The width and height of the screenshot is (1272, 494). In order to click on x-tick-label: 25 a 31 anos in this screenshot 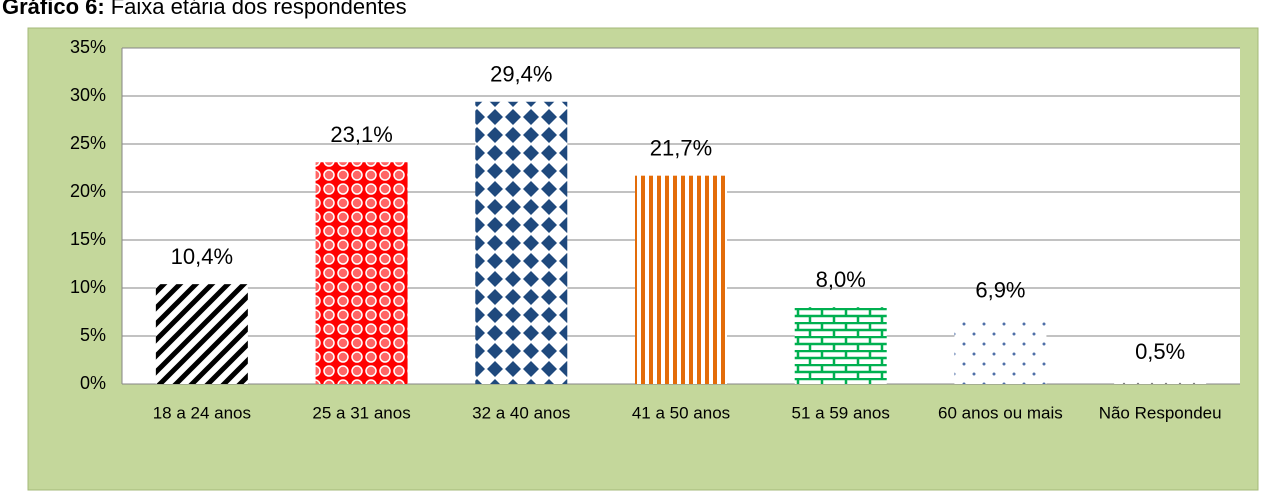, I will do `click(361, 412)`.